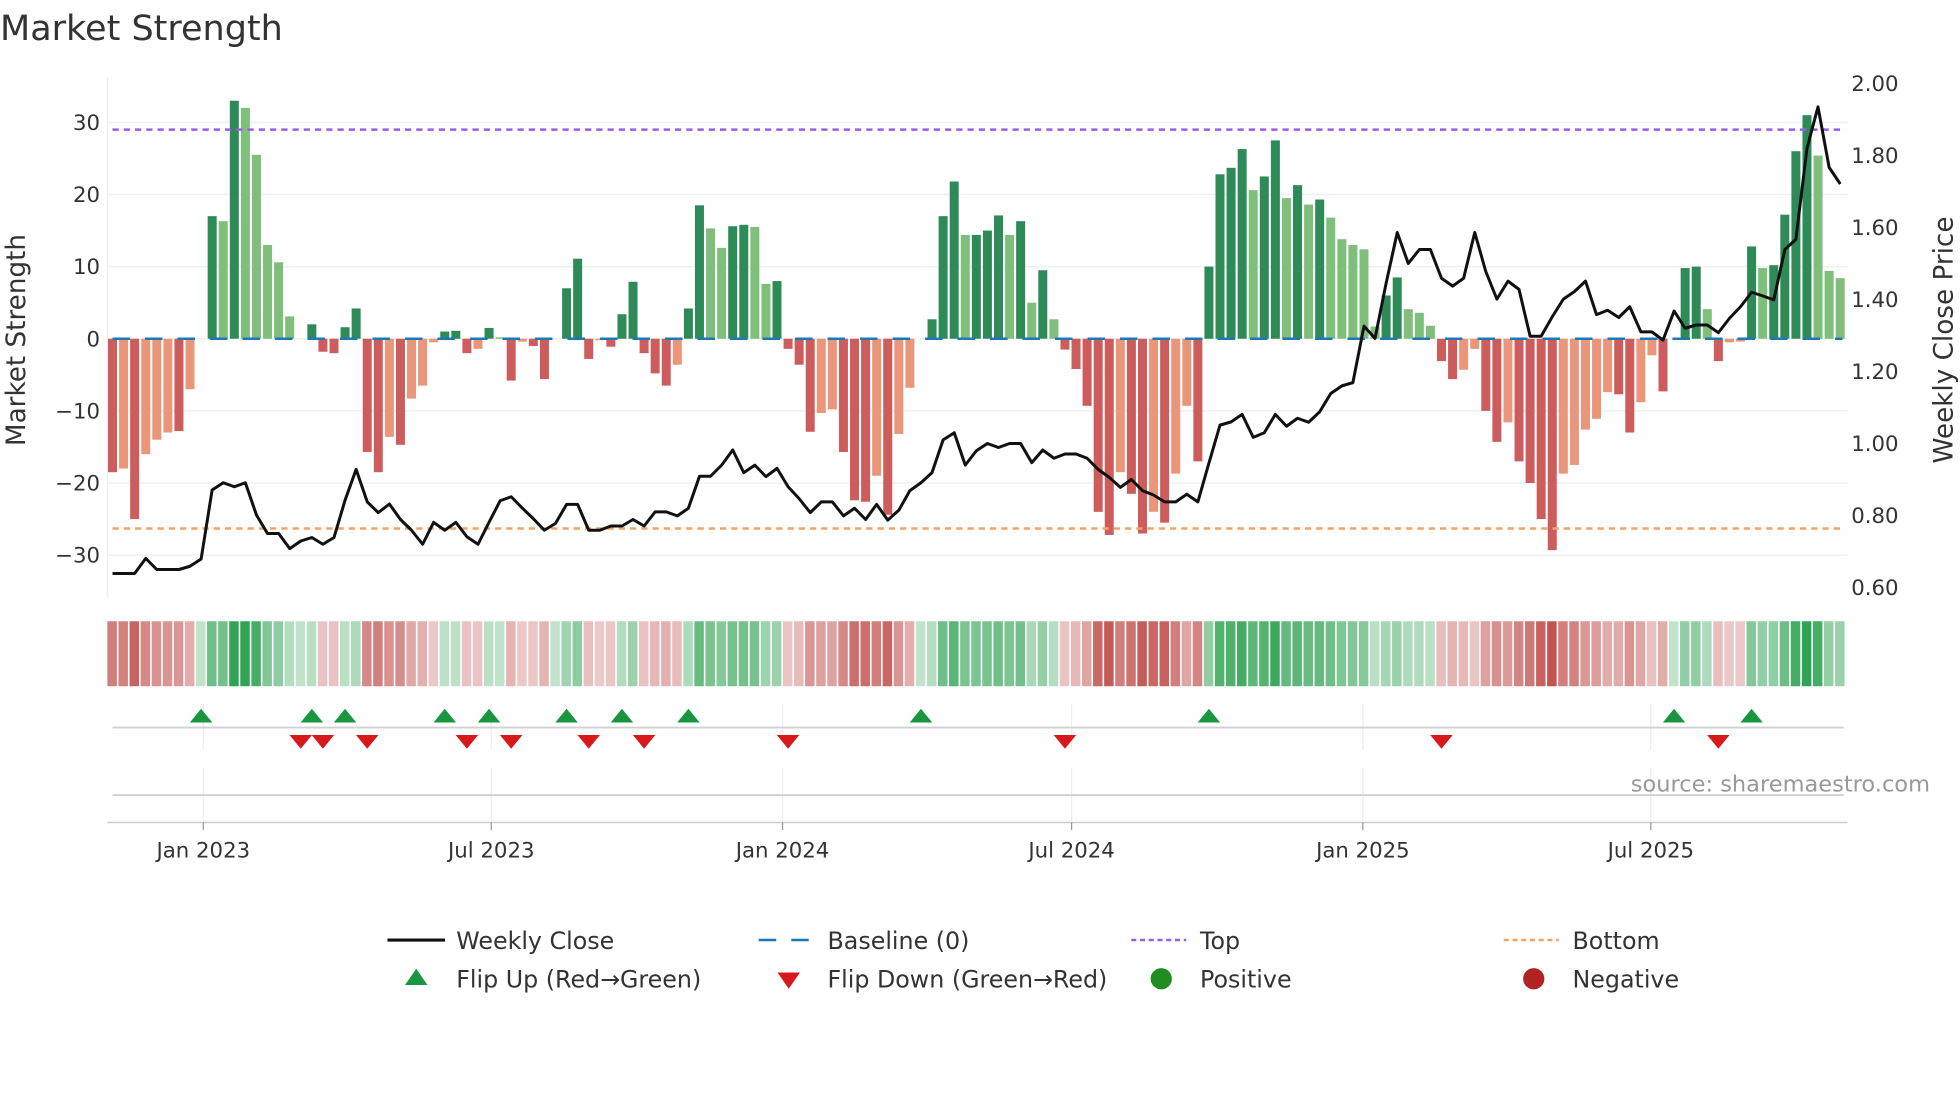 The height and width of the screenshot is (1102, 1960). What do you see at coordinates (1874, 84) in the screenshot?
I see `y2-tick-label: 2.00` at bounding box center [1874, 84].